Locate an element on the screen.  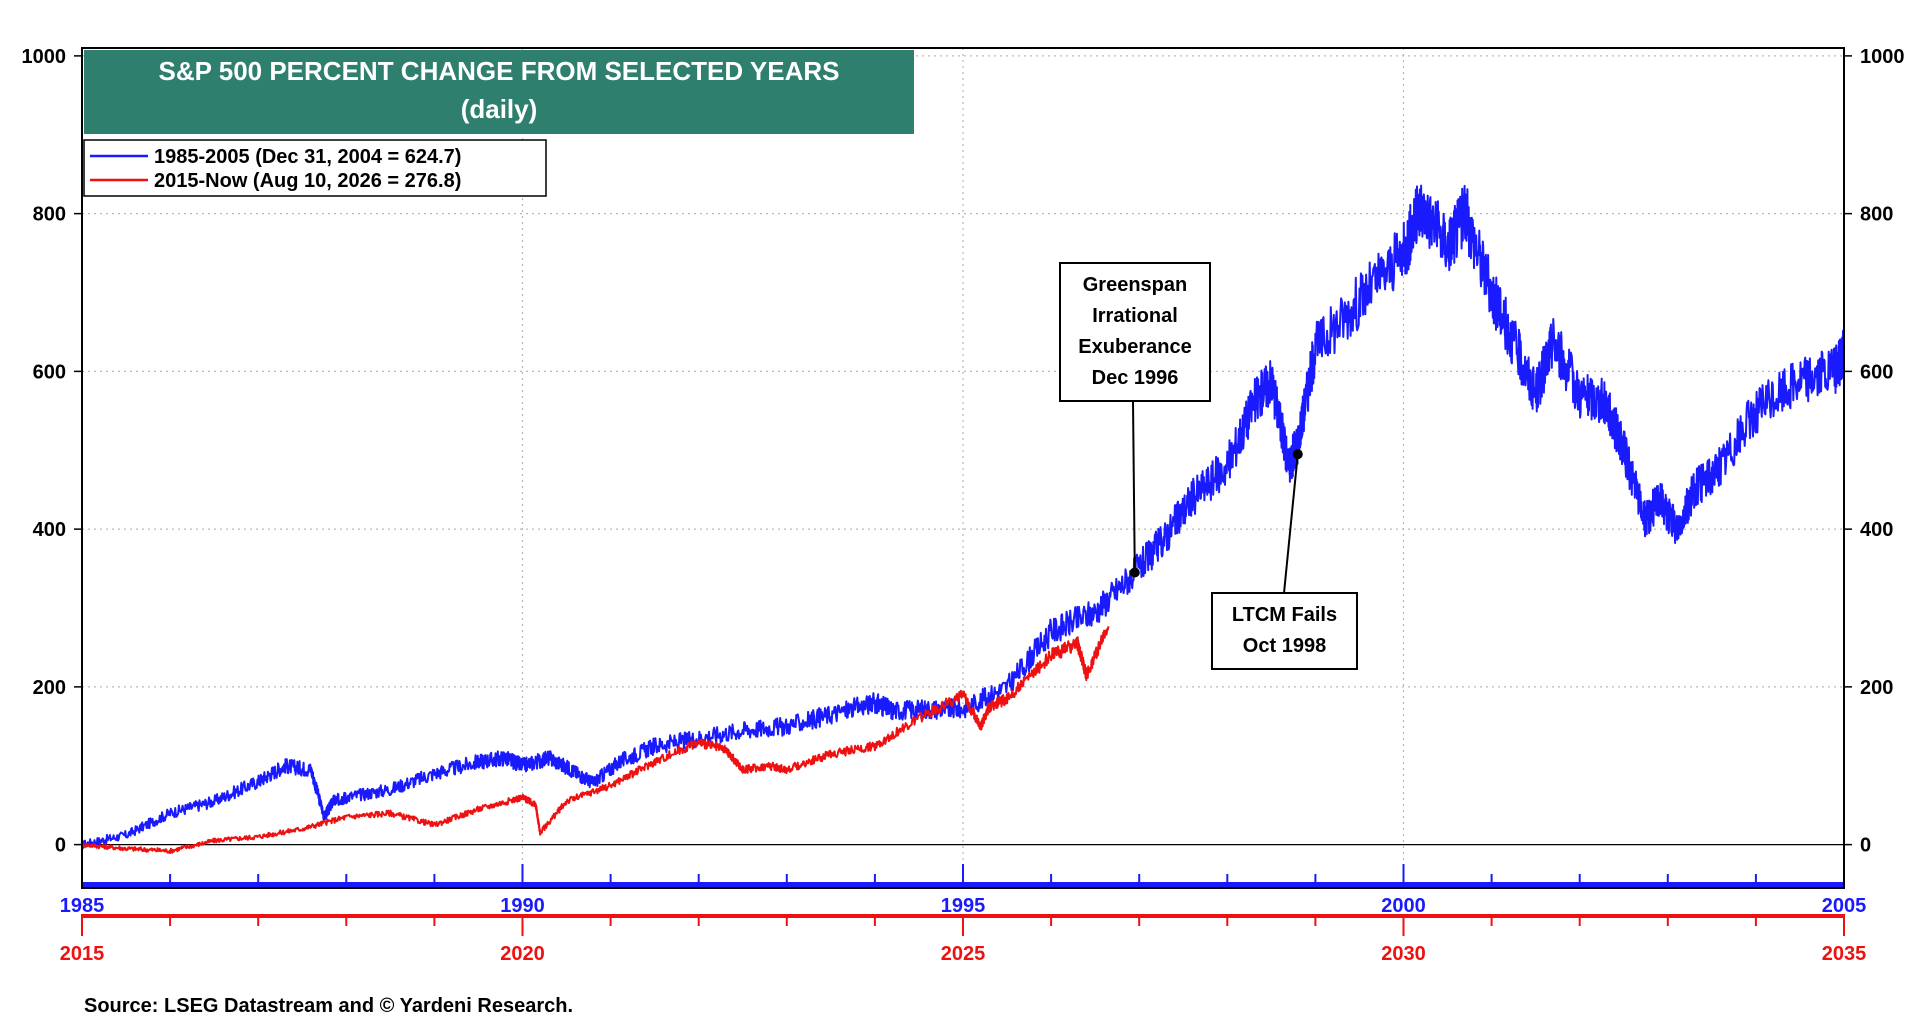
ytick-label-right-1000: 1000 is located at coordinates (1882, 57).